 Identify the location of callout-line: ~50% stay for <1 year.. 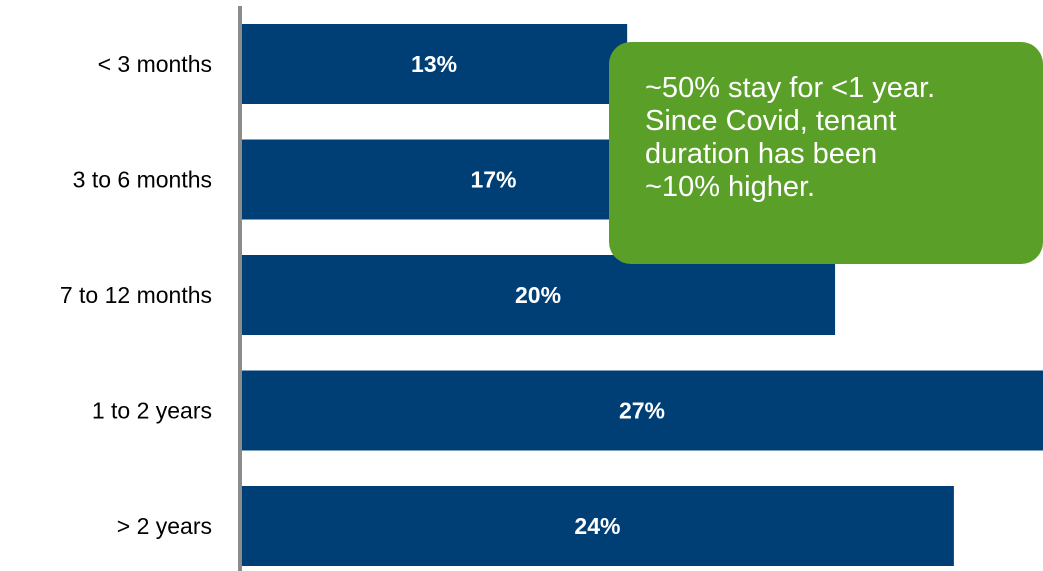
(790, 88).